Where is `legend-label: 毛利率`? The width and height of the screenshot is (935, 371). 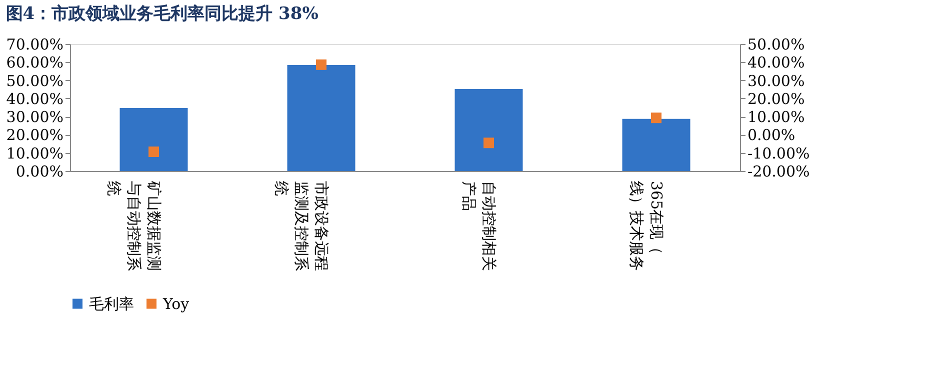
legend-label: 毛利率 is located at coordinates (111, 303).